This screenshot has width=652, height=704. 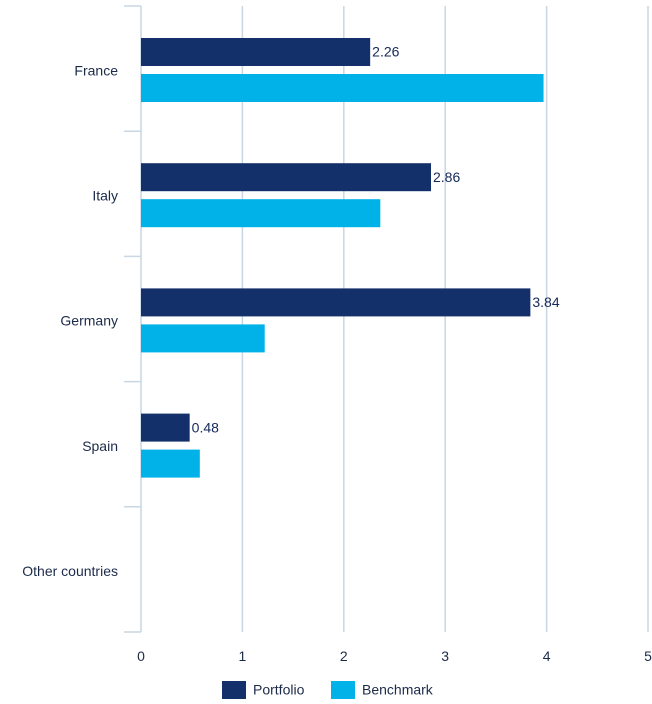 I want to click on bar-portfolio-germany, so click(x=336, y=302).